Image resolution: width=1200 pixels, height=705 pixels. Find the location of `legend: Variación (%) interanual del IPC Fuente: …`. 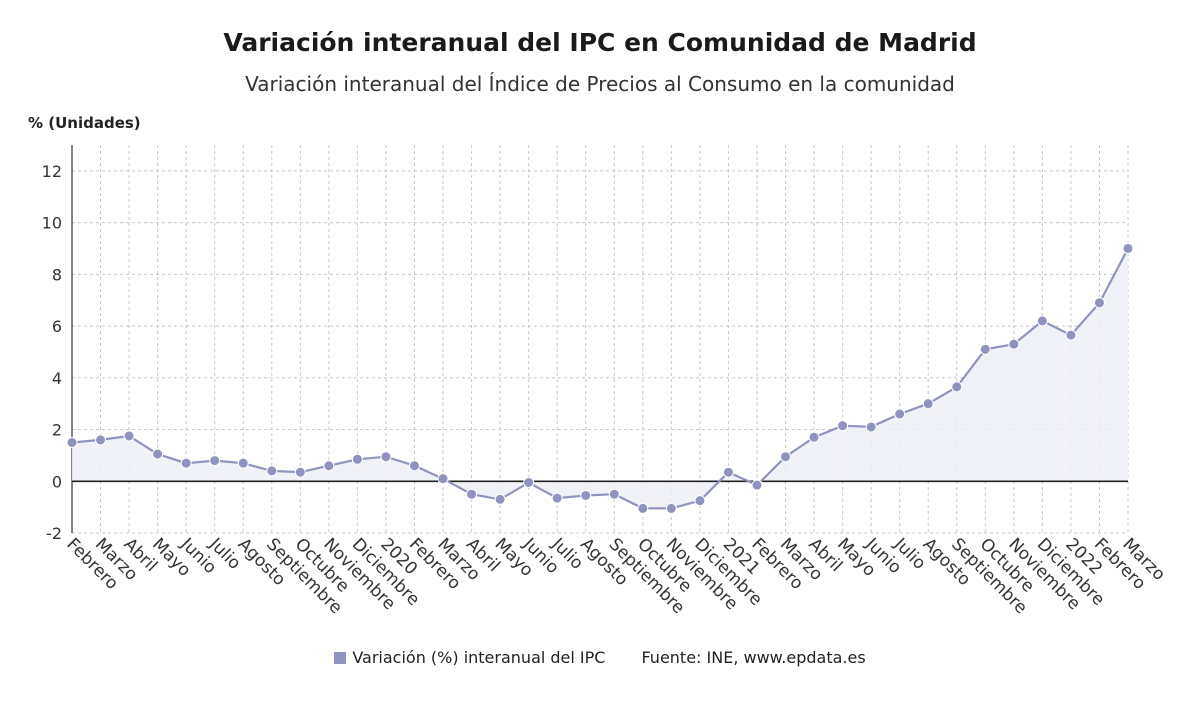

legend: Variación (%) interanual del IPC Fuente: … is located at coordinates (600, 657).